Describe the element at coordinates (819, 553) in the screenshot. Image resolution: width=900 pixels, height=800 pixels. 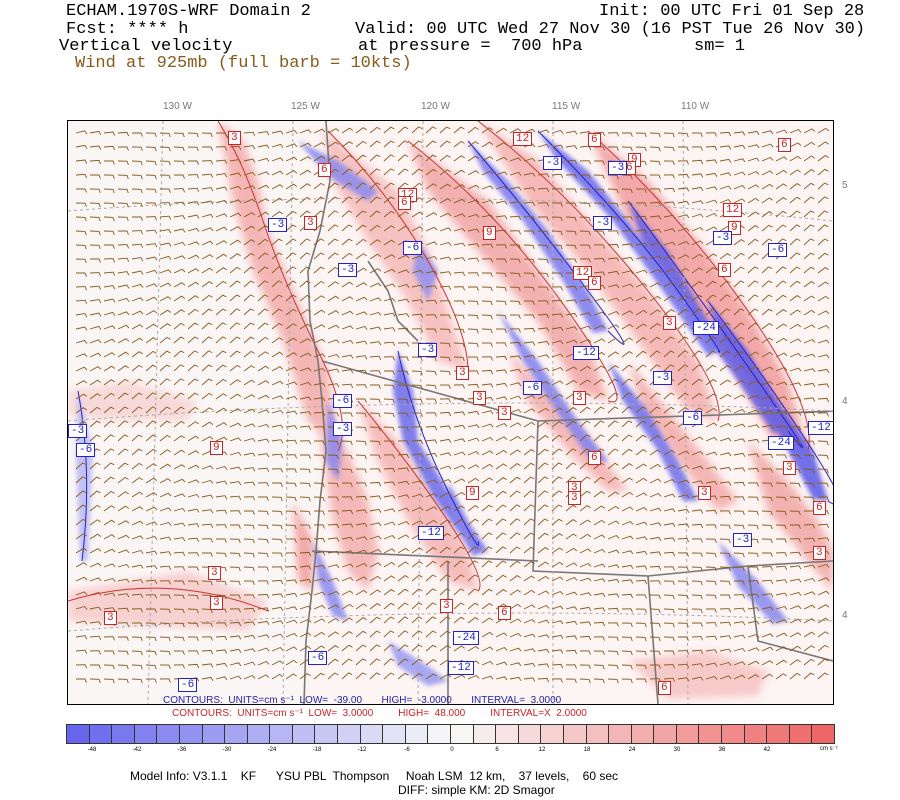
I see `contour-label-positive: 3` at that location.